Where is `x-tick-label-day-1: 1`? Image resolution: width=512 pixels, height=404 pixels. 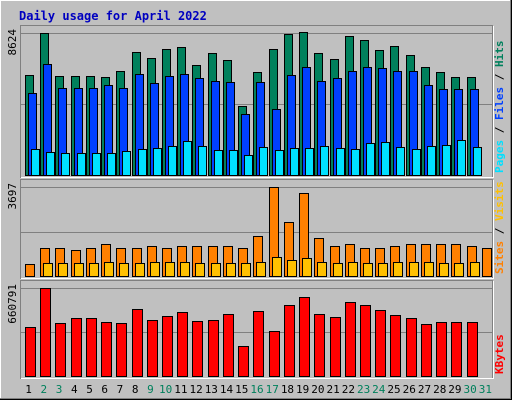 x-tick-label-day-1: 1 is located at coordinates (28, 389).